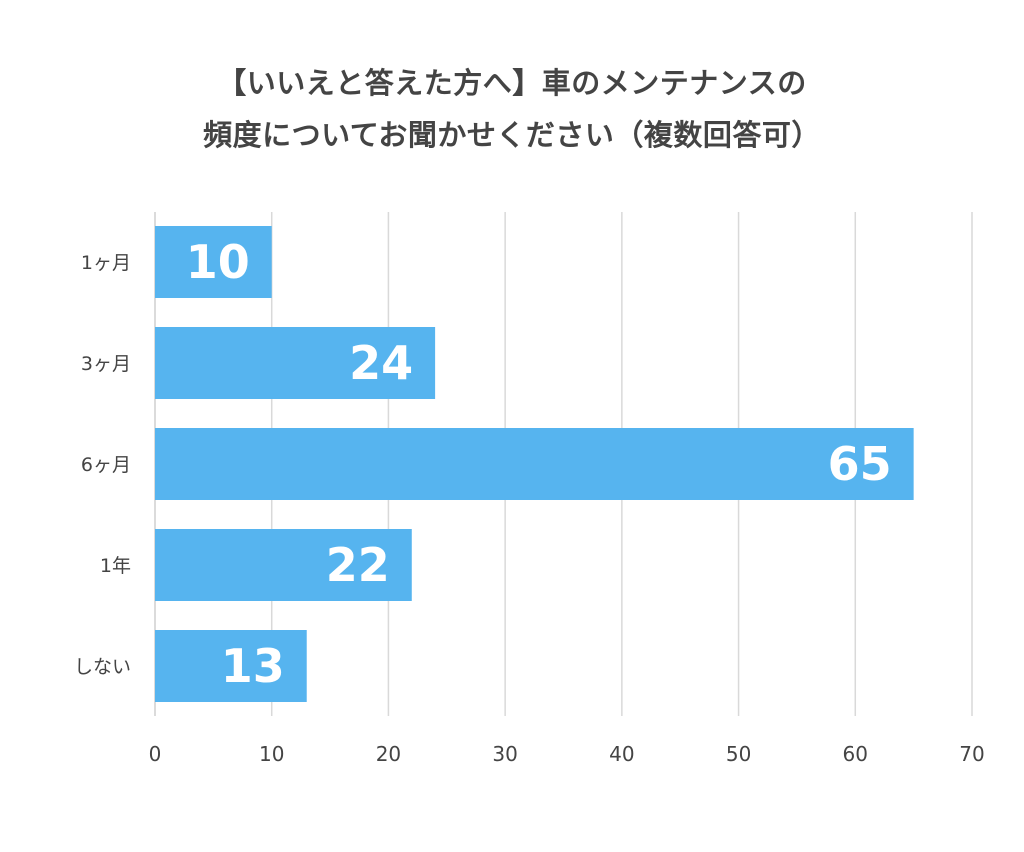  What do you see at coordinates (855, 754) in the screenshot?
I see `x-tick-label: 60` at bounding box center [855, 754].